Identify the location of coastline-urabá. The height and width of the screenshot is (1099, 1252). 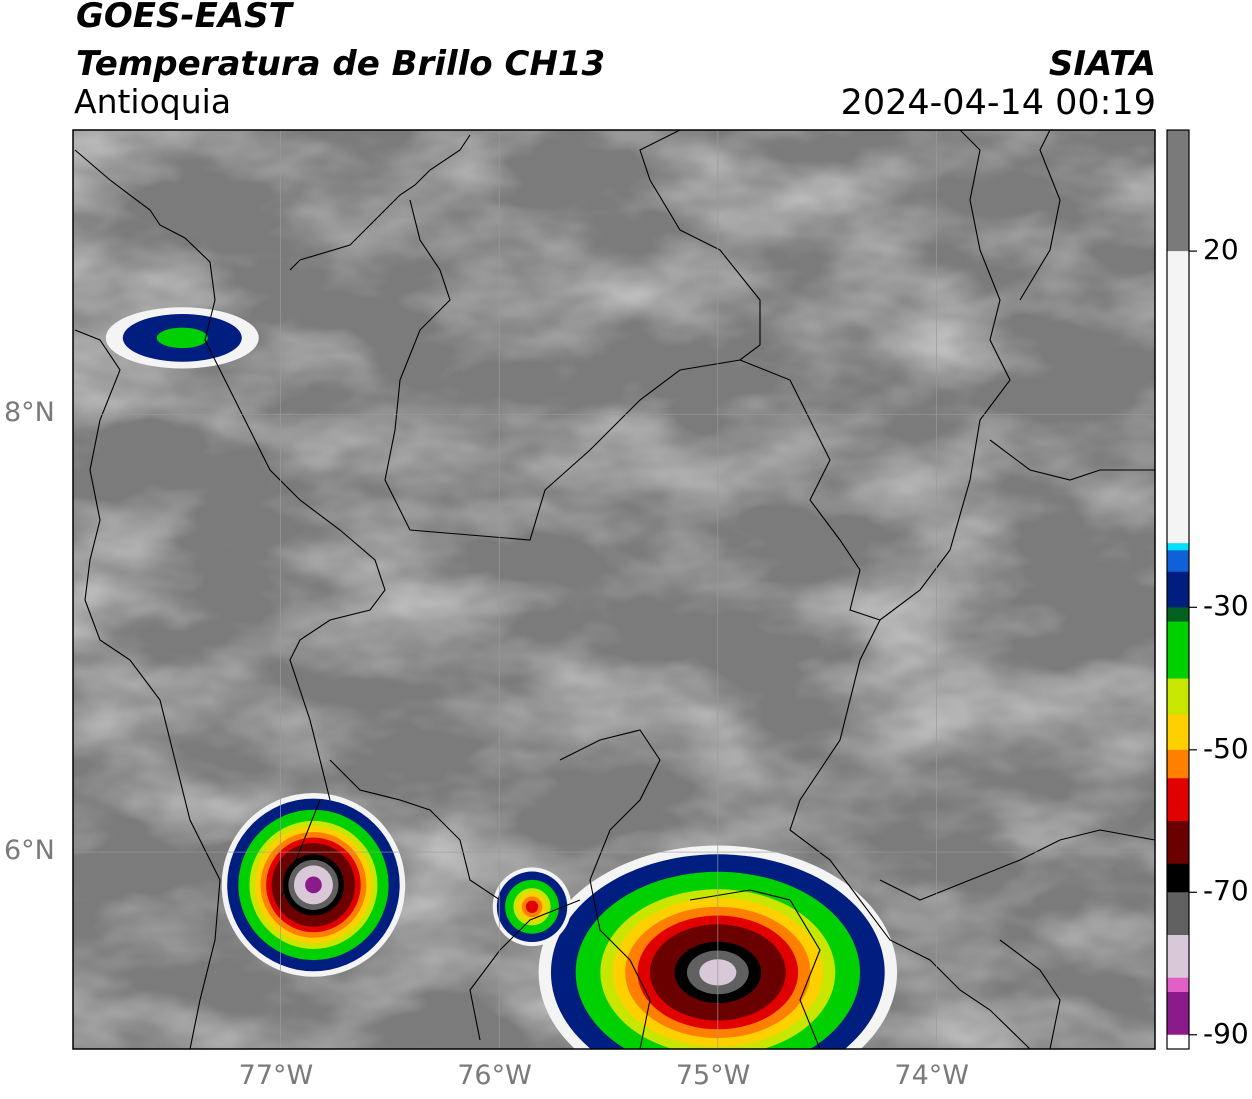
(380, 202).